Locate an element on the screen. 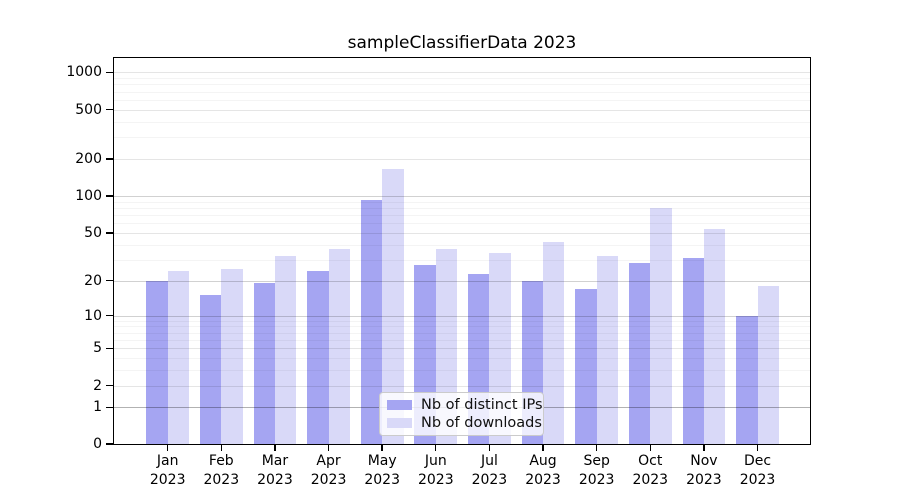 This screenshot has width=900, height=500. bar-downloads-apr is located at coordinates (339, 346).